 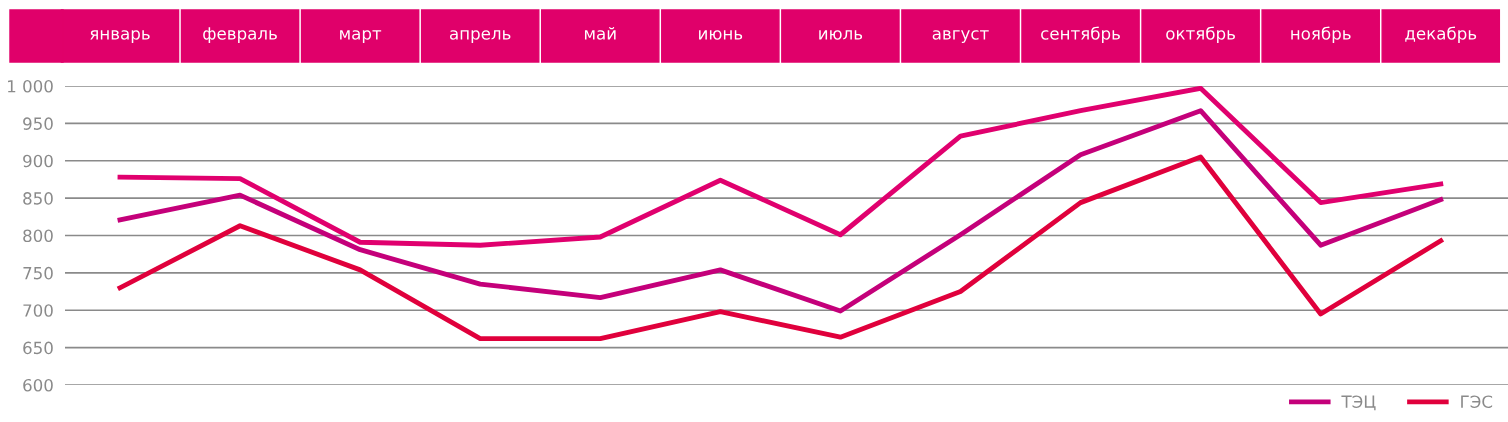 I want to click on x-tick-label: декабрь, so click(x=1441, y=34).